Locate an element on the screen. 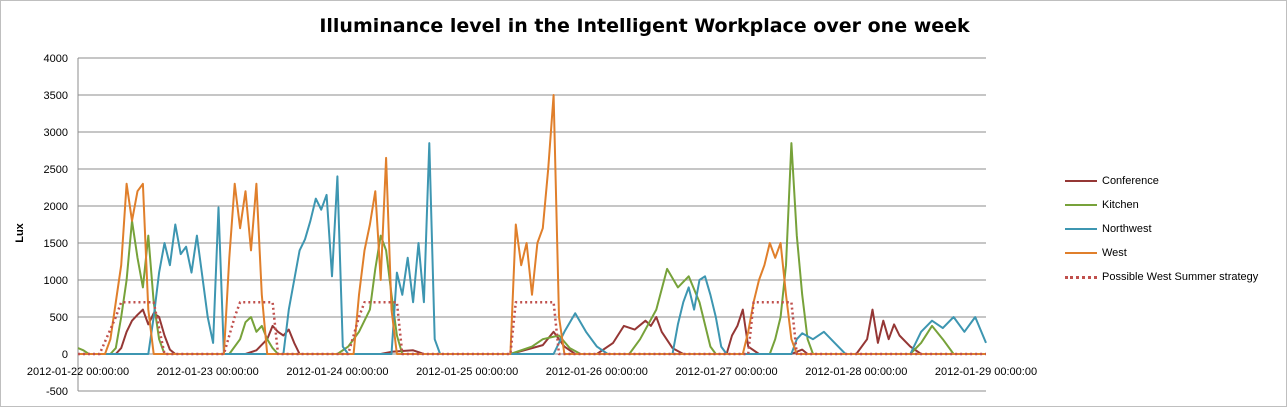 The height and width of the screenshot is (408, 1287). legend-label: Northwest is located at coordinates (1127, 229).